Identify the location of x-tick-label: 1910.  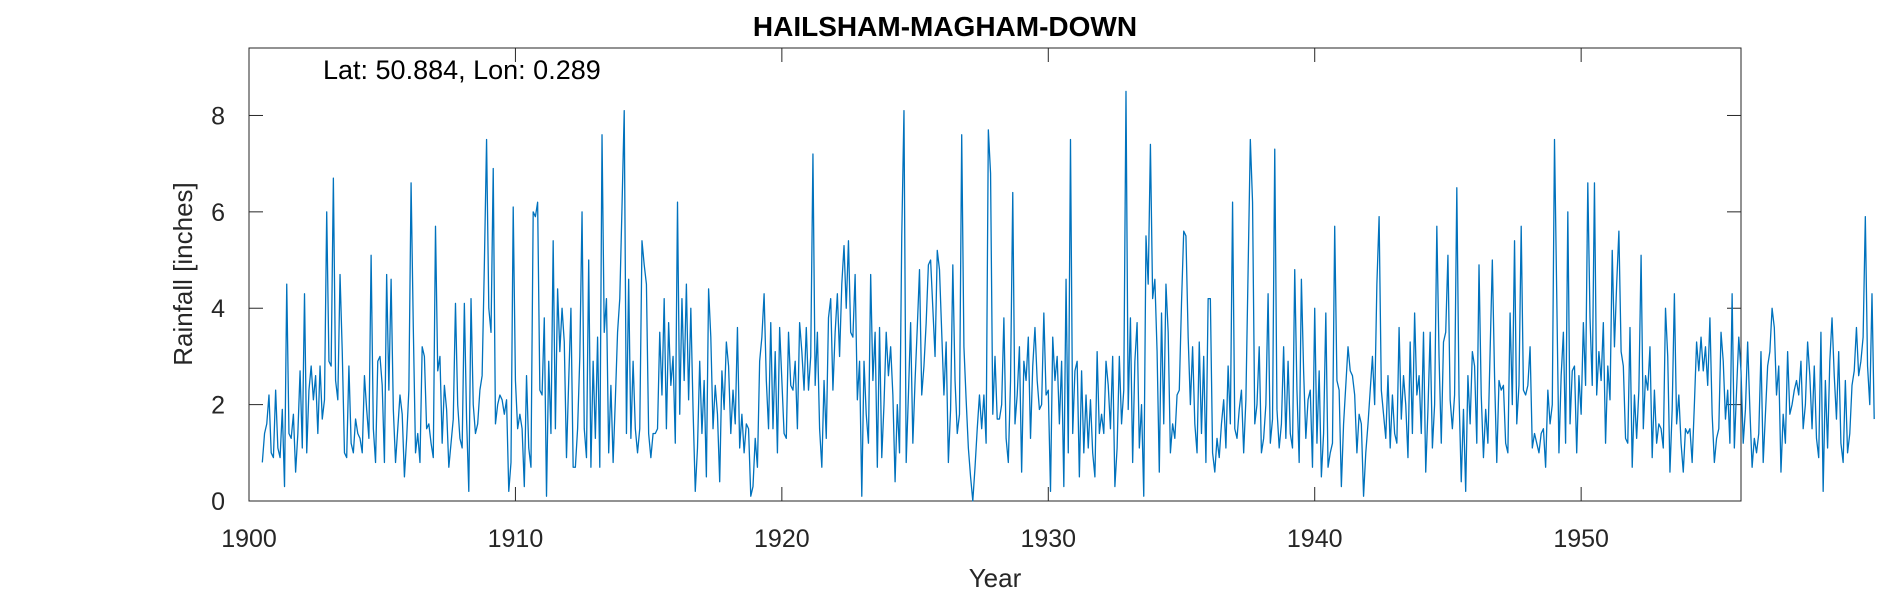
(516, 539).